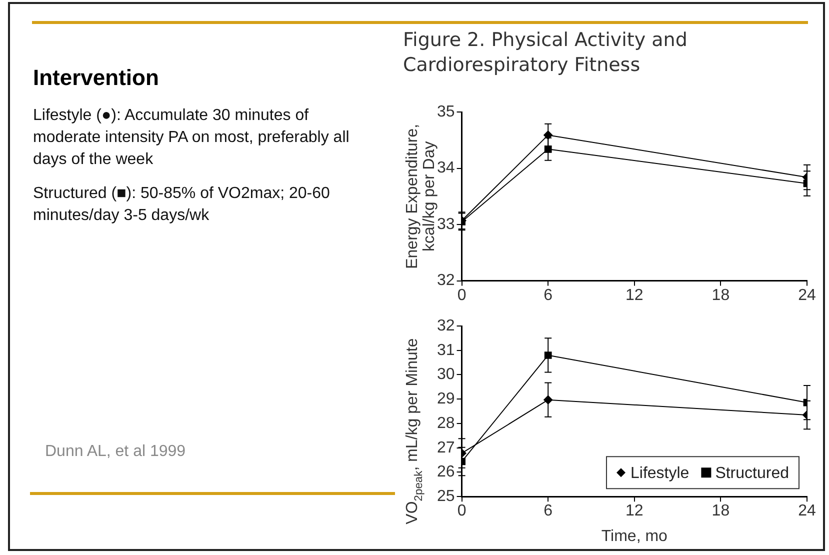 Image resolution: width=829 pixels, height=555 pixels. Describe the element at coordinates (446, 224) in the screenshot. I see `y-tick-label: 33` at that location.